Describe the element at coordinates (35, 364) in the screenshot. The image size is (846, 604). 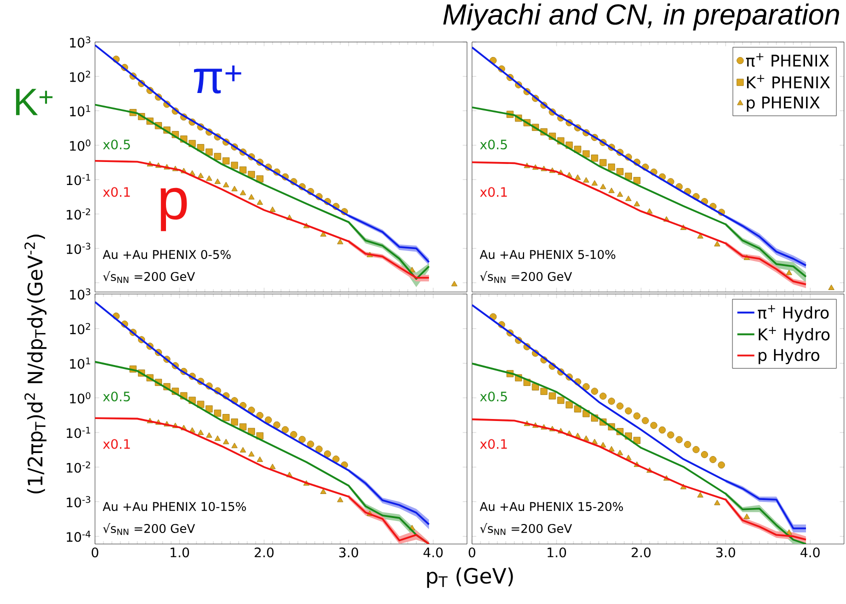
I see `text: (1/2πp$_{T}$)d$^{2}$ N/dp$_{T}$dy(GeV$^{-2}$)` at that location.